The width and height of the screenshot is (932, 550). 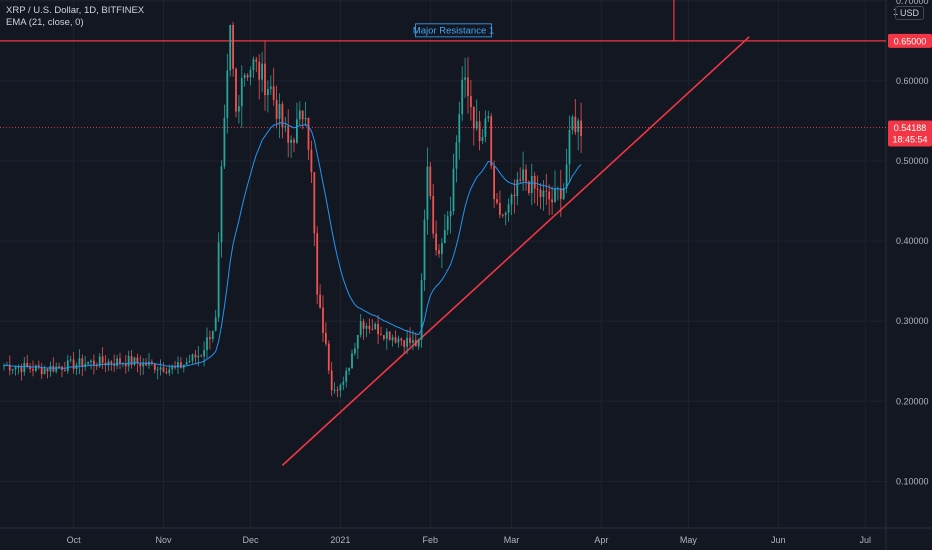 I want to click on currency-selector: USD, so click(x=909, y=13).